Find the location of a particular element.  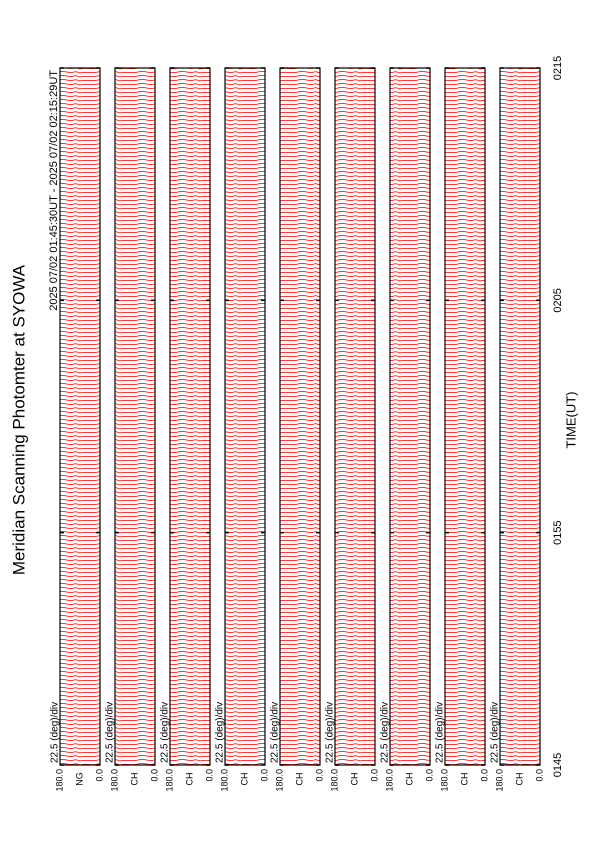

chart-title: Meridian Scanning Photomter at SYOWA is located at coordinates (18, 419).